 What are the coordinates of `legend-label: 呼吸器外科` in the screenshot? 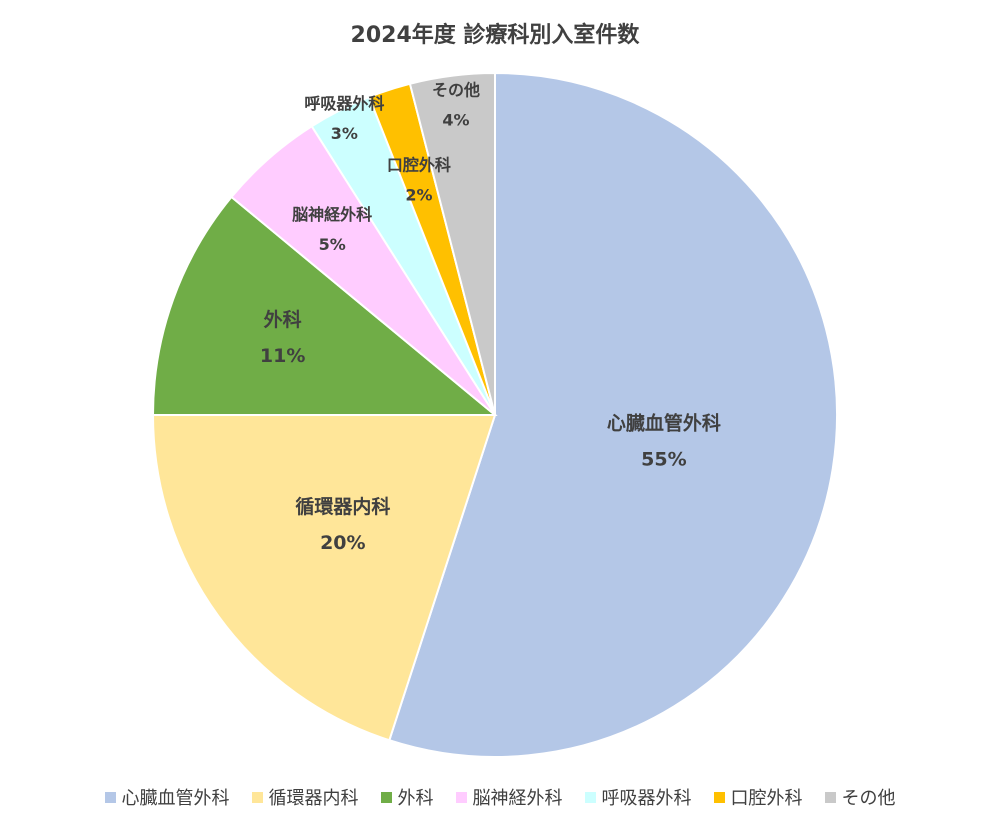 It's located at (646, 798).